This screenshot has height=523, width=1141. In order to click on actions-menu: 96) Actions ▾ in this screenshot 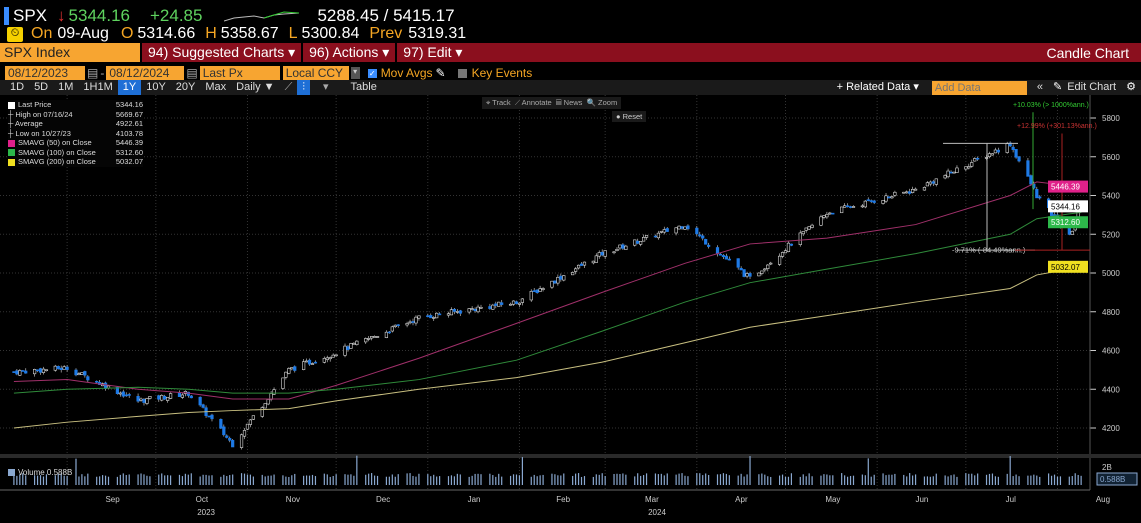, I will do `click(348, 52)`.